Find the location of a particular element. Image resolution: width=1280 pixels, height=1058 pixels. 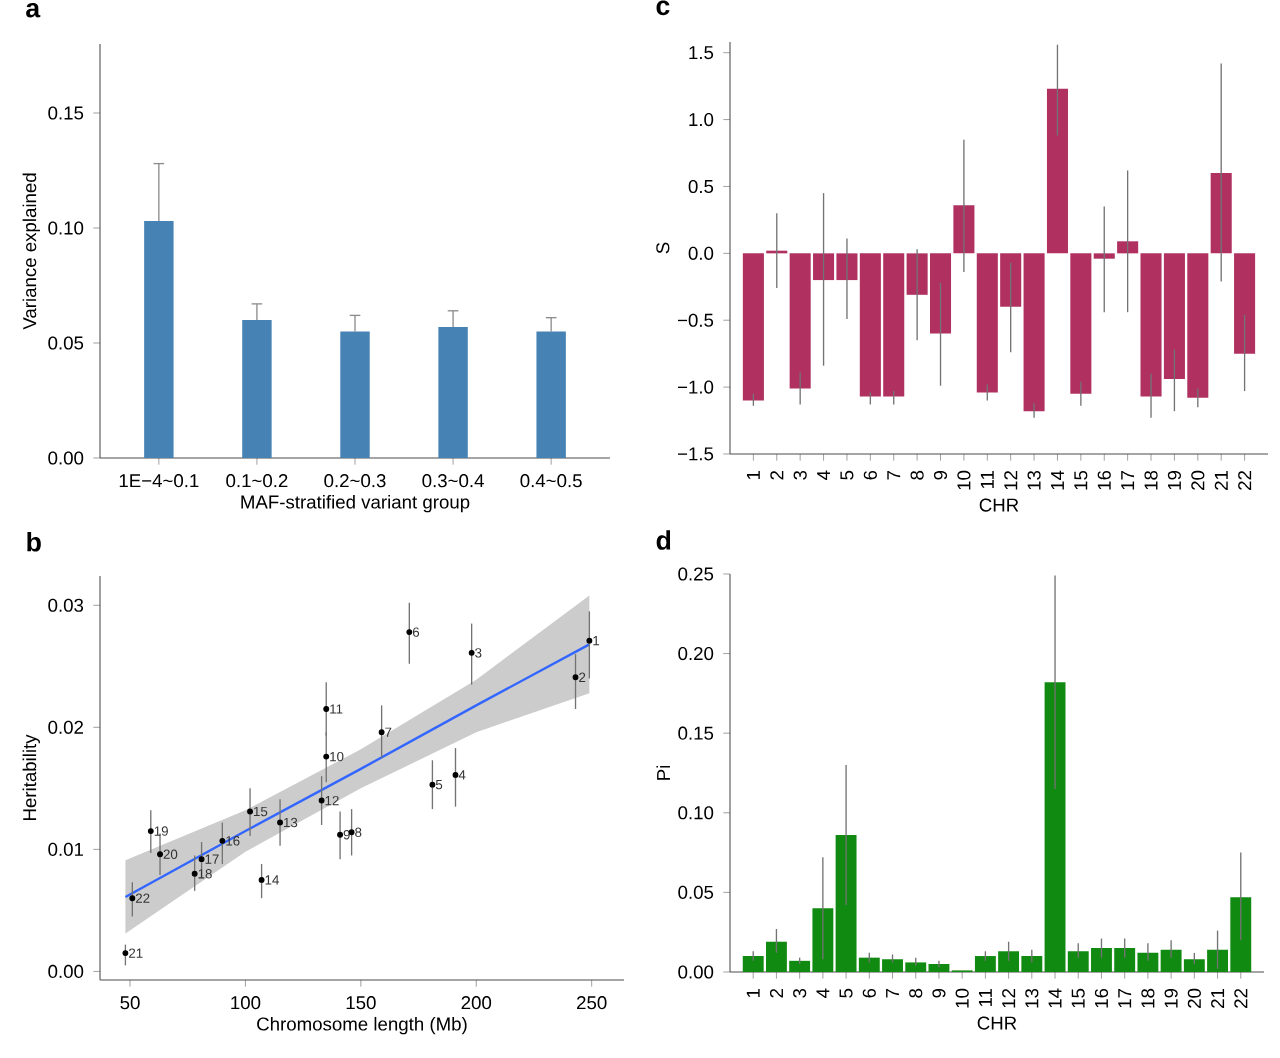

chart-title: c is located at coordinates (663, 8).